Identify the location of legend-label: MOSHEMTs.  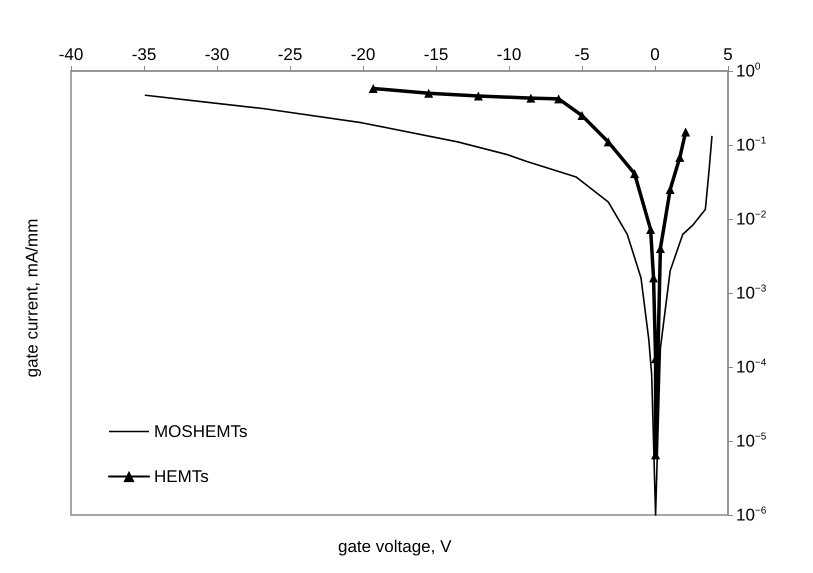
(201, 431).